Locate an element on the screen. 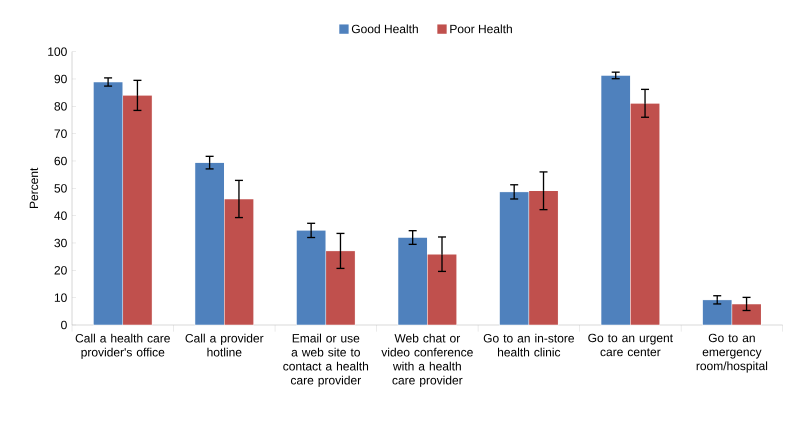  y-tick-label: 30 is located at coordinates (60, 243).